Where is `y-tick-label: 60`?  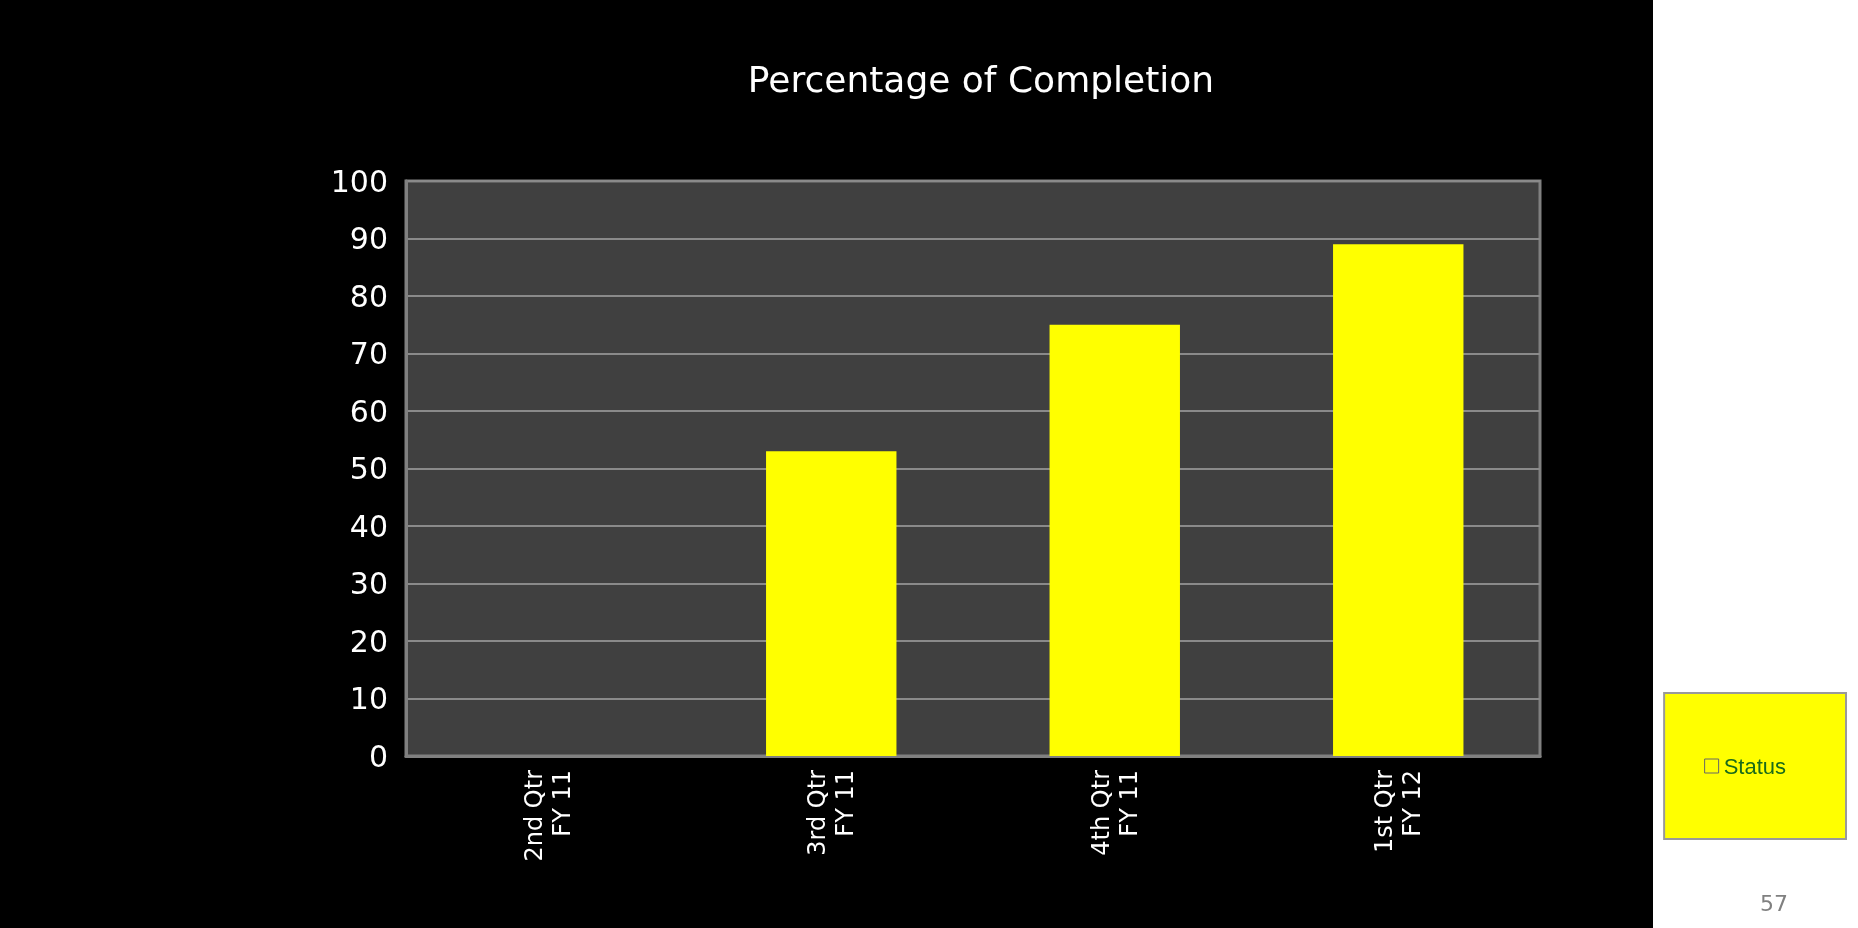
y-tick-label: 60 is located at coordinates (368, 411).